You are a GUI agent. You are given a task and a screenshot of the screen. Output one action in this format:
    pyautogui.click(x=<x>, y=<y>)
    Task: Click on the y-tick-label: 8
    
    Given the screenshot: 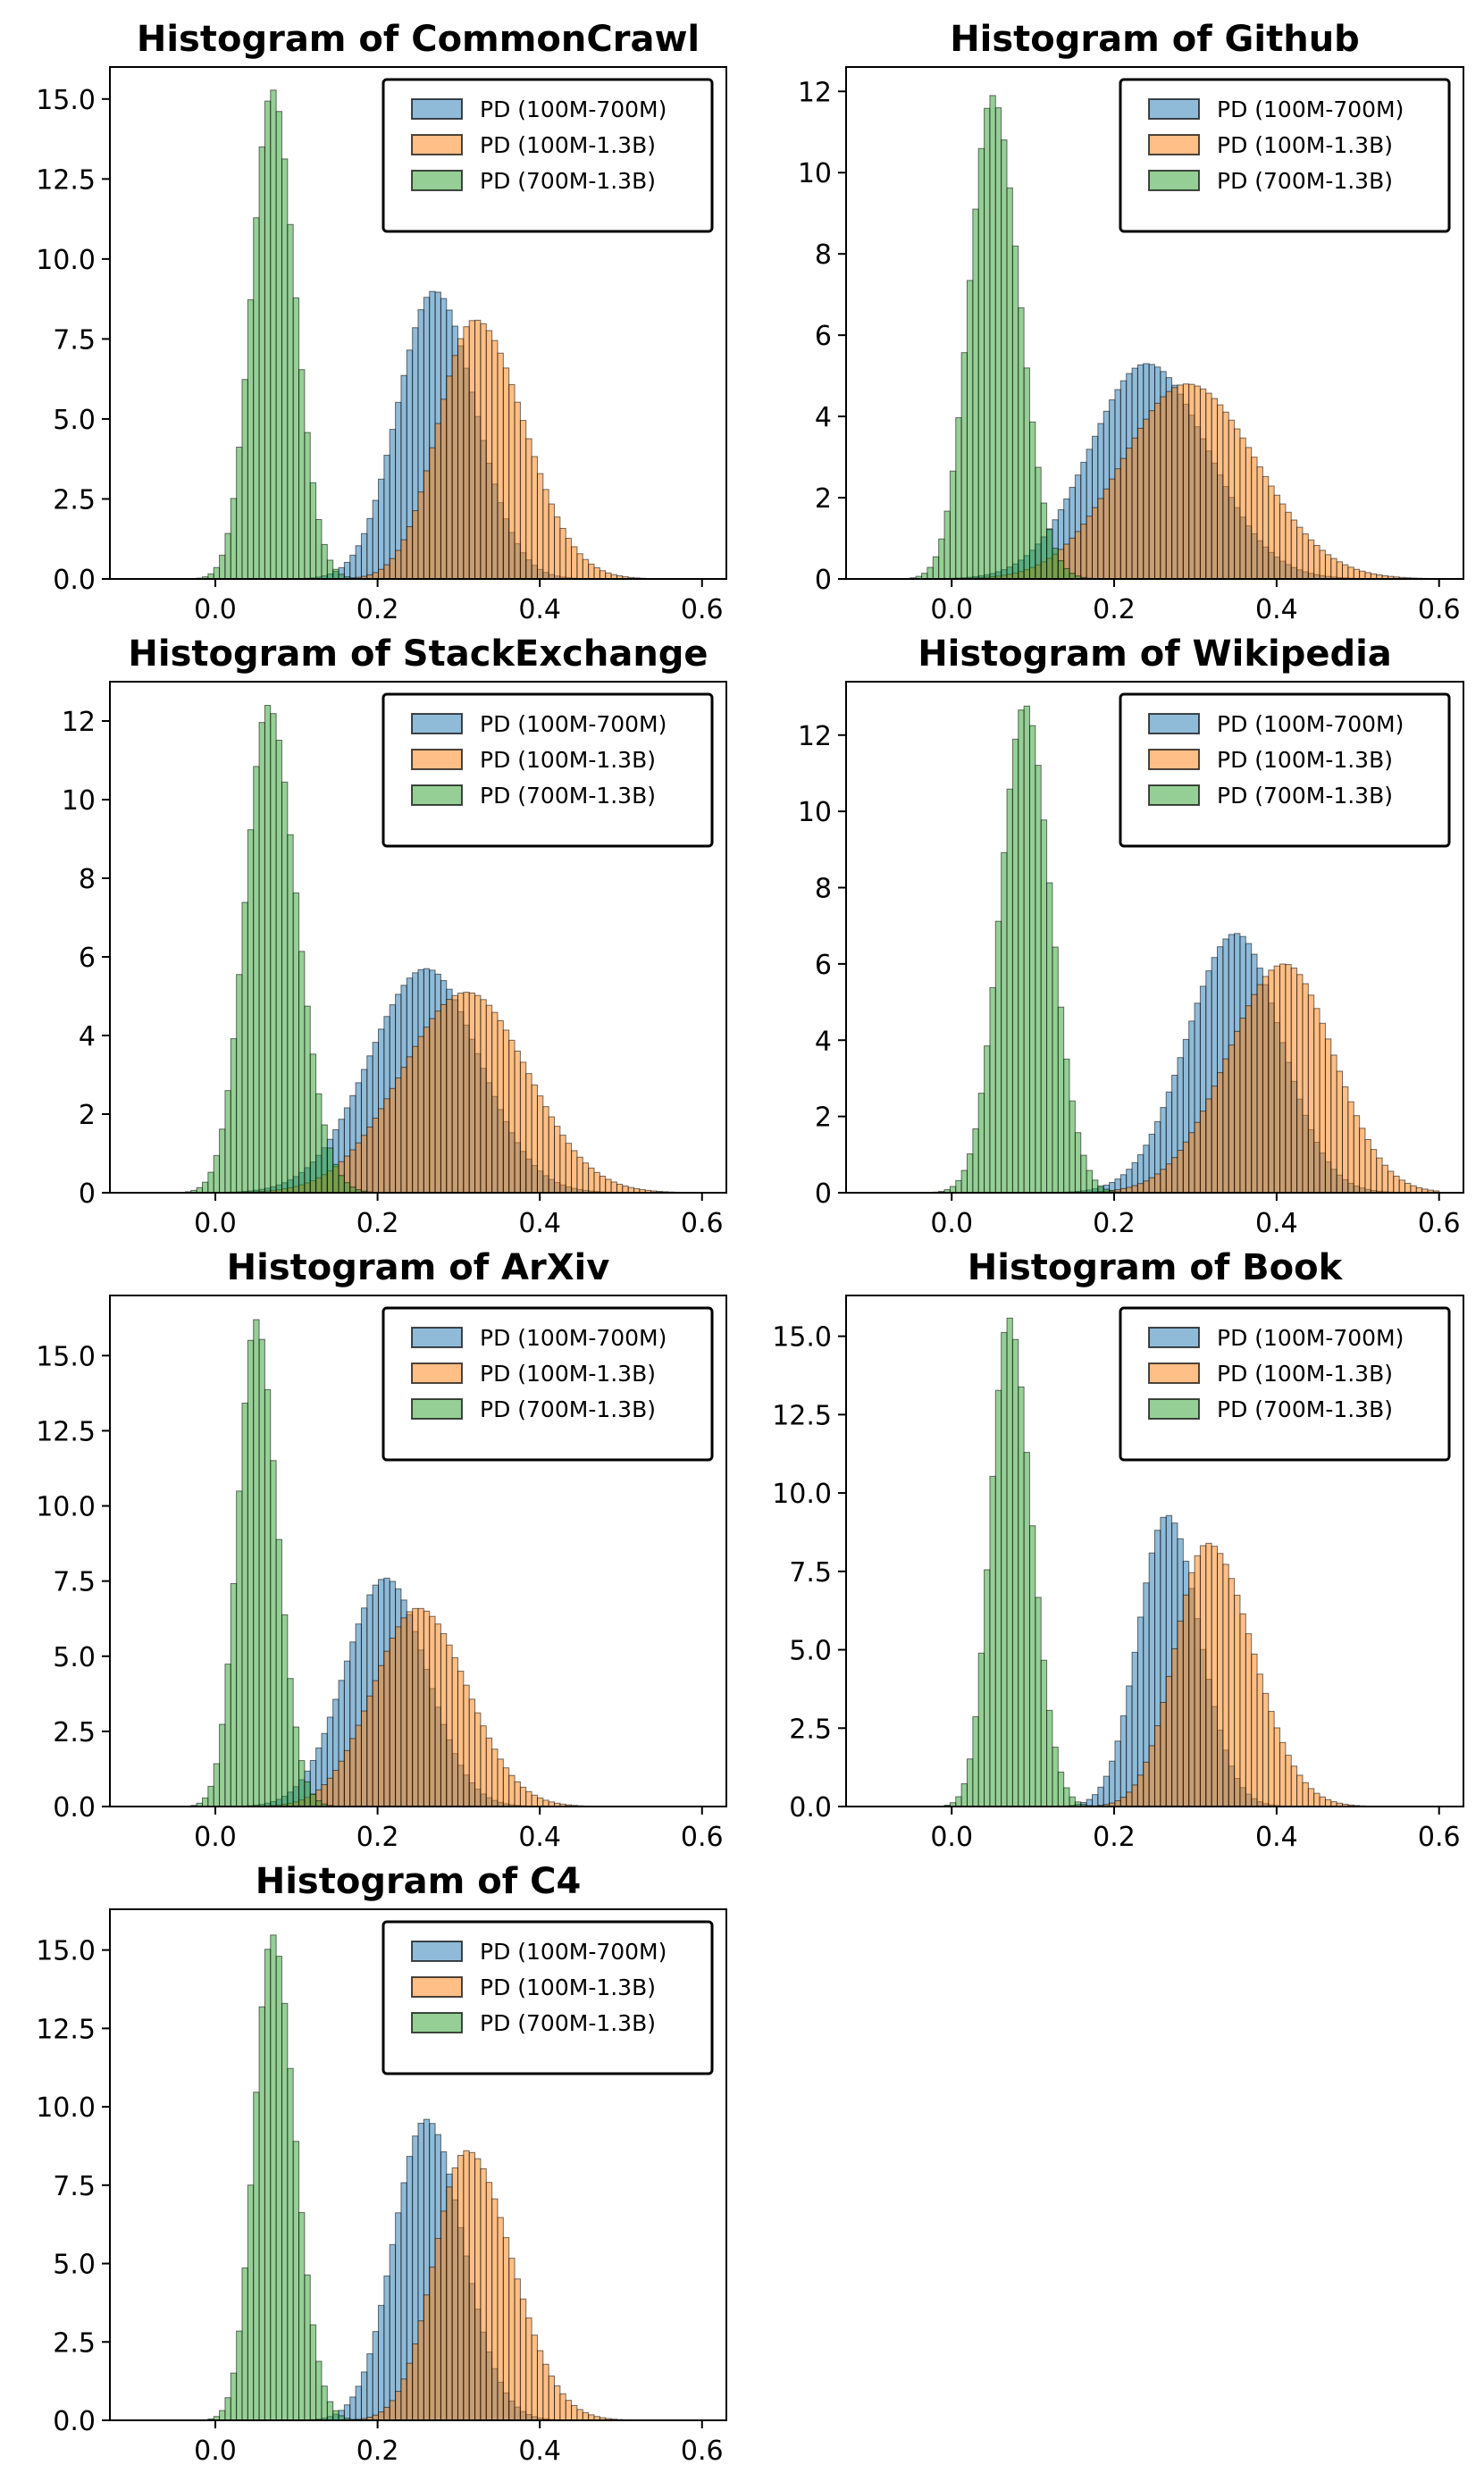 What is the action you would take?
    pyautogui.click(x=824, y=255)
    